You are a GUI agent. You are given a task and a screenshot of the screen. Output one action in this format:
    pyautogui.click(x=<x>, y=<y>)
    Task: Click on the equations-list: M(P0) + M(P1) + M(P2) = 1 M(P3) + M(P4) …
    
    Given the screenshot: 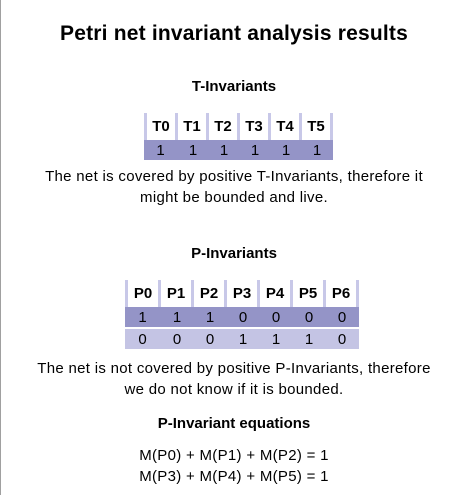 What is the action you would take?
    pyautogui.click(x=234, y=466)
    